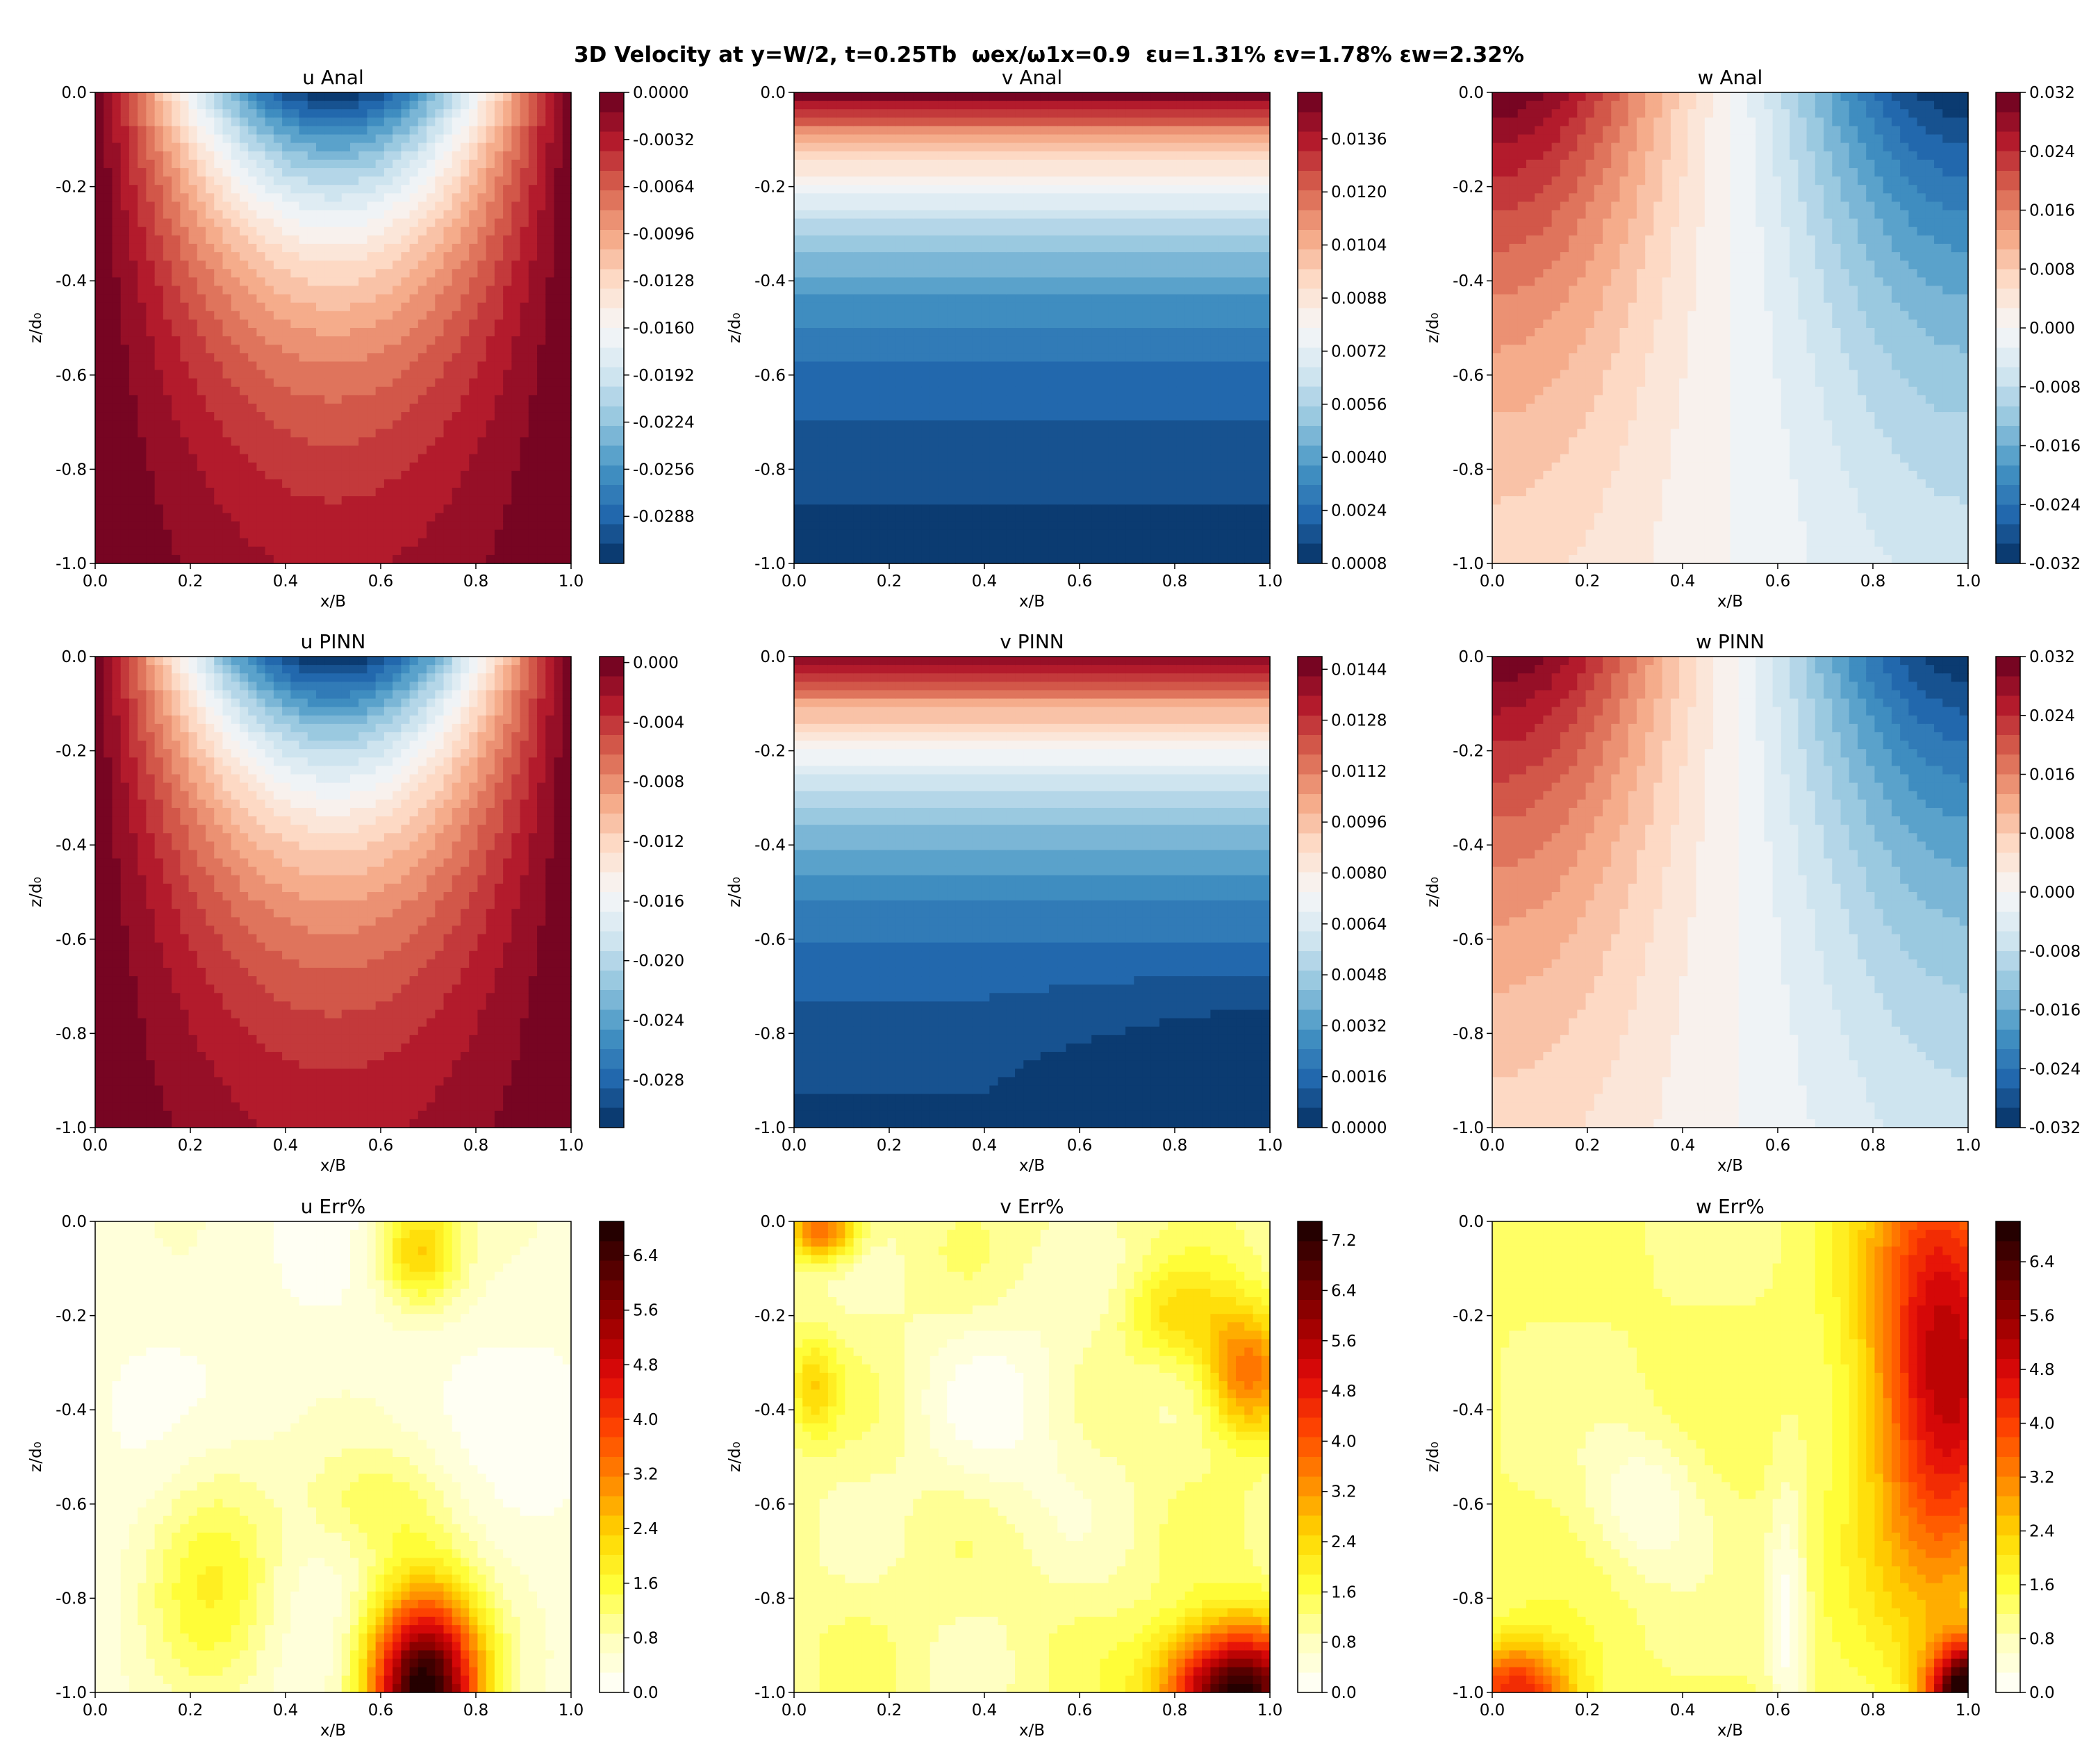 The image size is (2098, 1764). Describe the element at coordinates (664, 470) in the screenshot. I see `colorbar-tick-label: -0.0256` at that location.